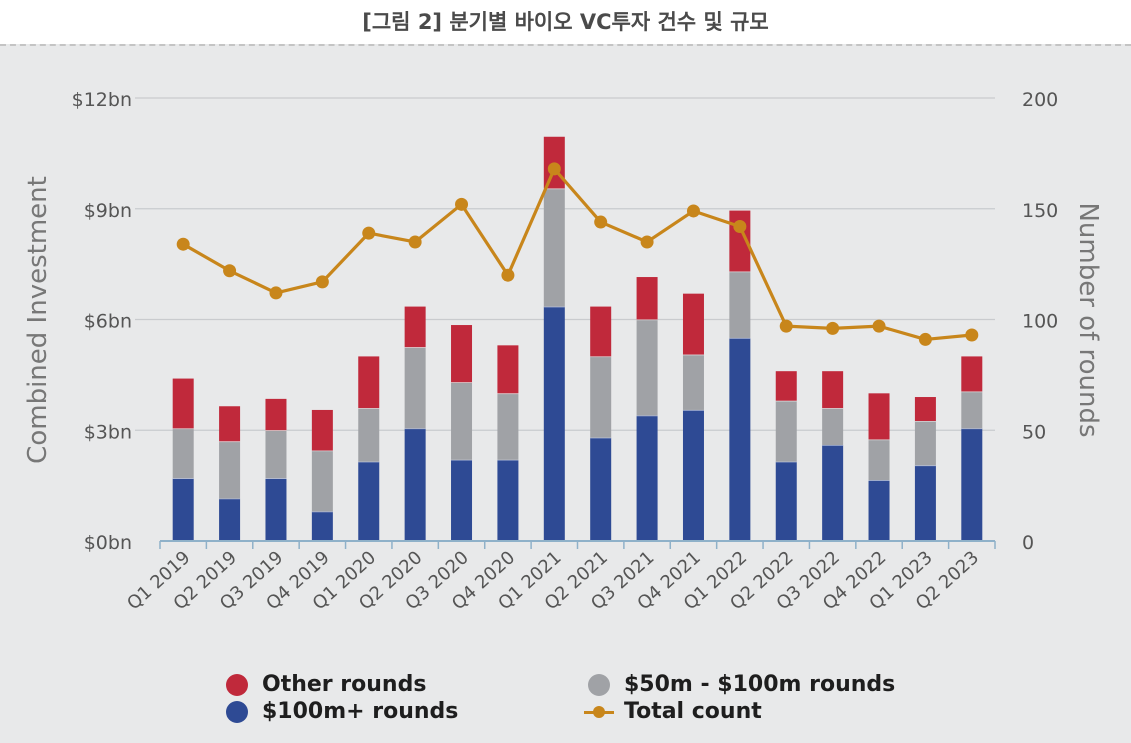 Image resolution: width=1131 pixels, height=743 pixels. Describe the element at coordinates (1028, 543) in the screenshot. I see `right-tick-label: 0` at that location.